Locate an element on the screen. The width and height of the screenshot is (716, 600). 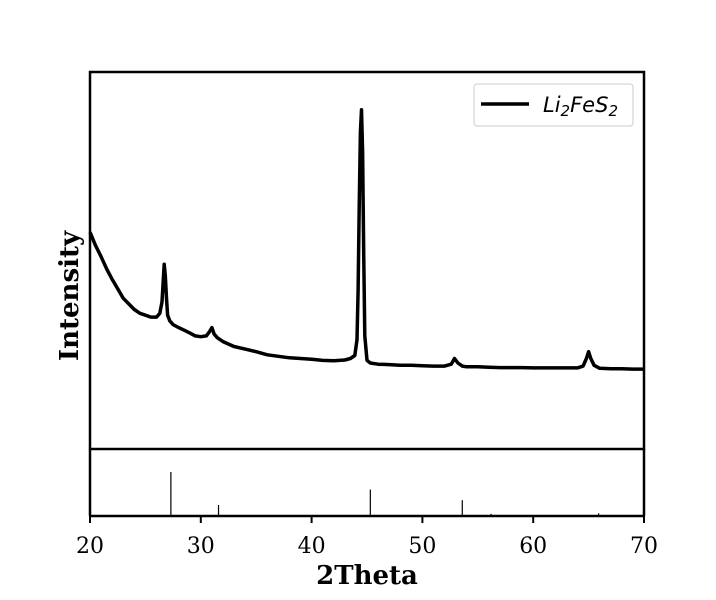
x-axis-title: 2Theta is located at coordinates (367, 576).